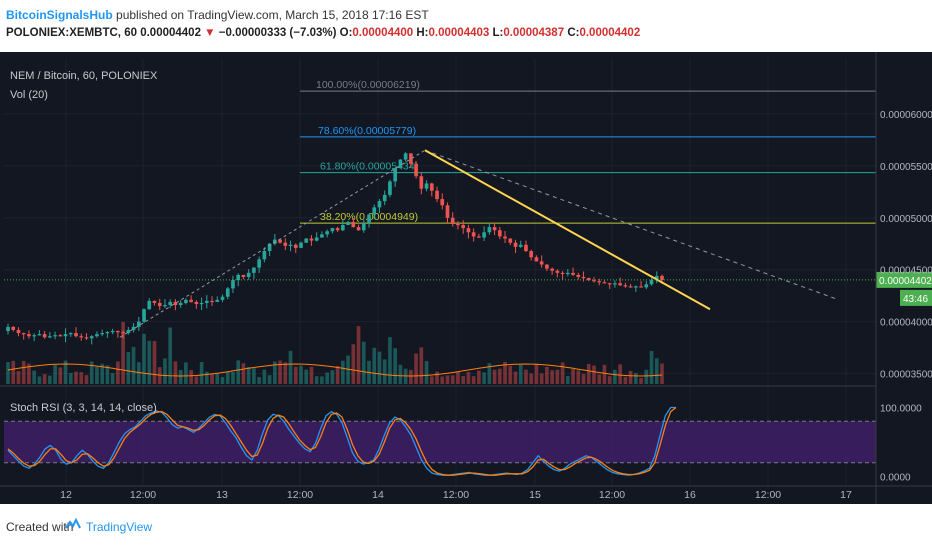 The image size is (932, 550). I want to click on y-tick-label: 0.00005500, so click(906, 167).